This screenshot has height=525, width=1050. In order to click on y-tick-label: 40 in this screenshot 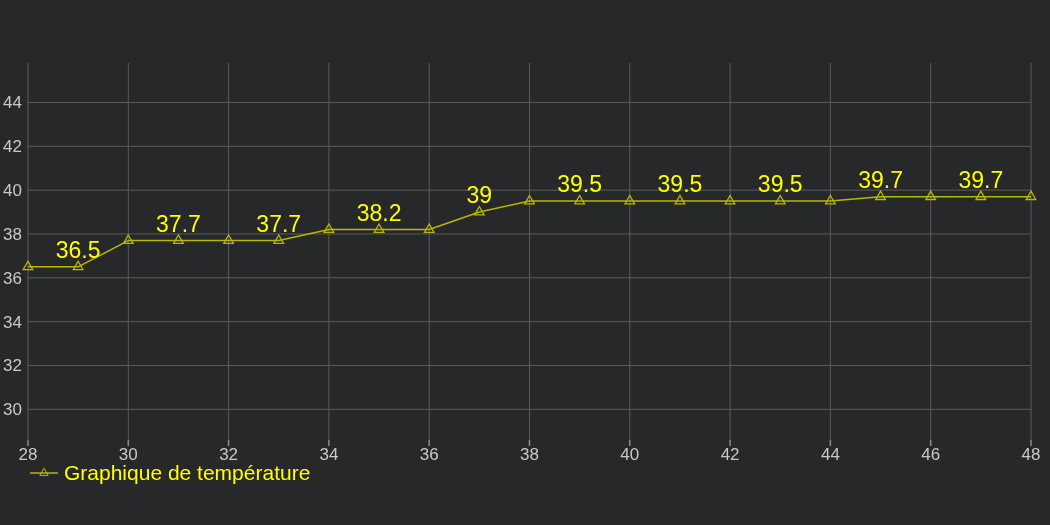, I will do `click(12, 191)`.